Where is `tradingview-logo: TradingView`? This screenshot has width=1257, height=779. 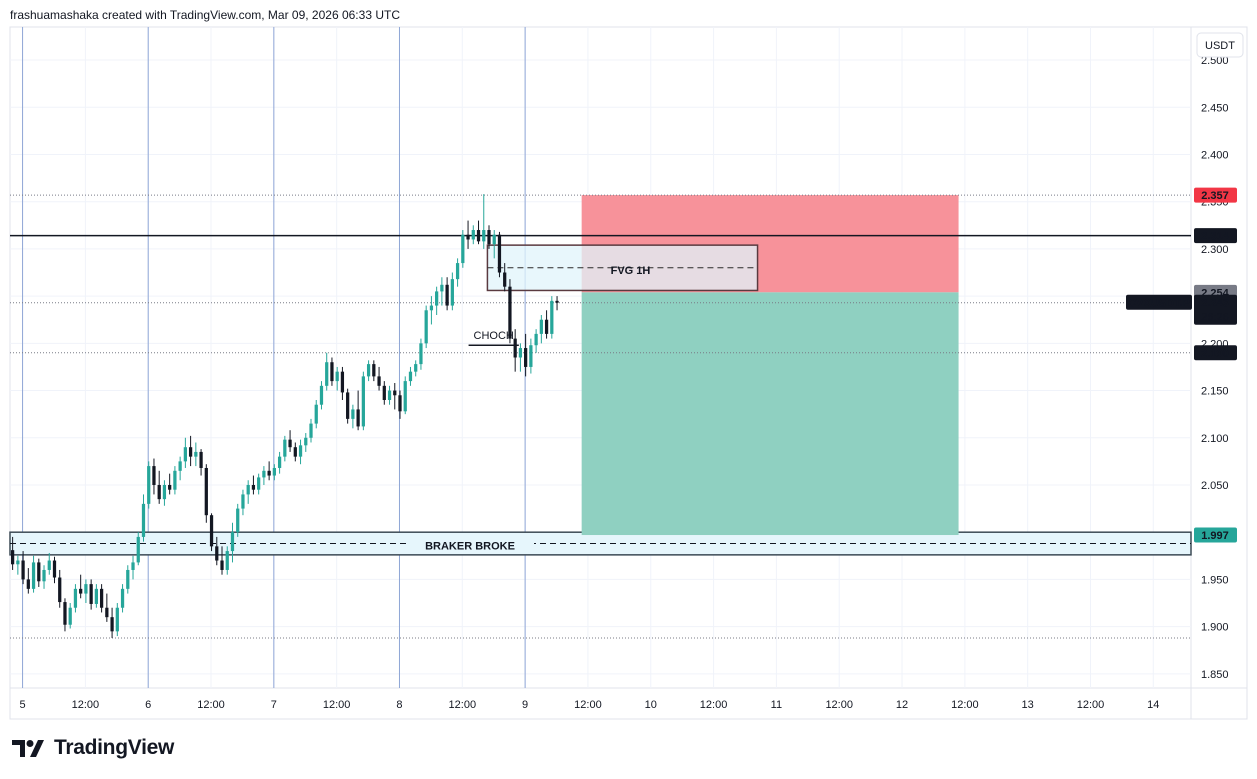 tradingview-logo: TradingView is located at coordinates (93, 748).